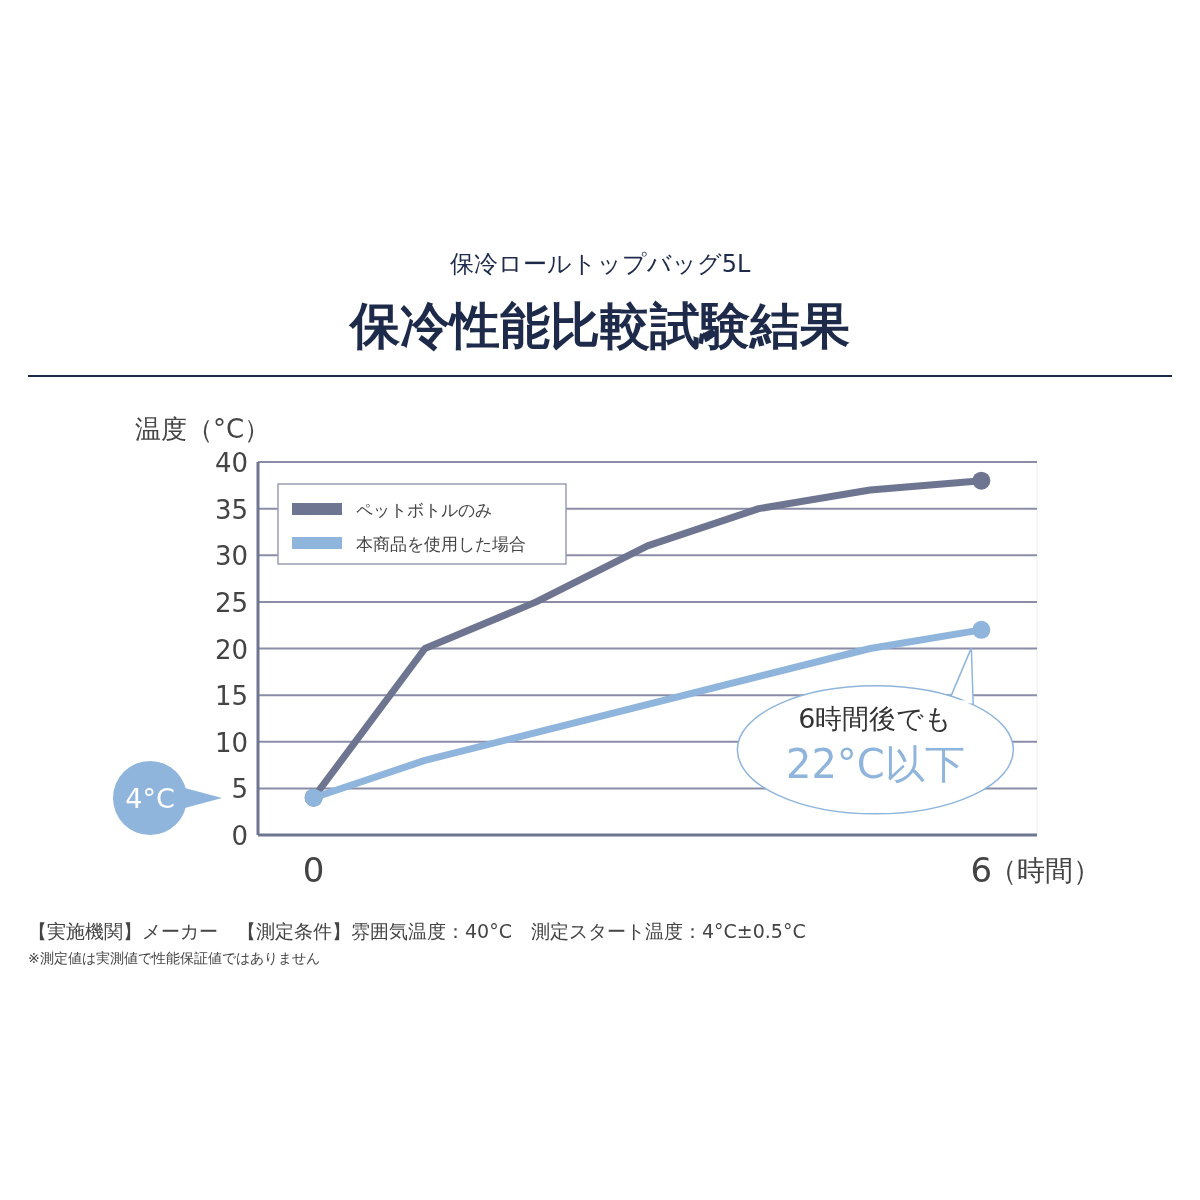 This screenshot has width=1200, height=1200. What do you see at coordinates (441, 544) in the screenshot?
I see `legend-label: 本商品を使用した場合` at bounding box center [441, 544].